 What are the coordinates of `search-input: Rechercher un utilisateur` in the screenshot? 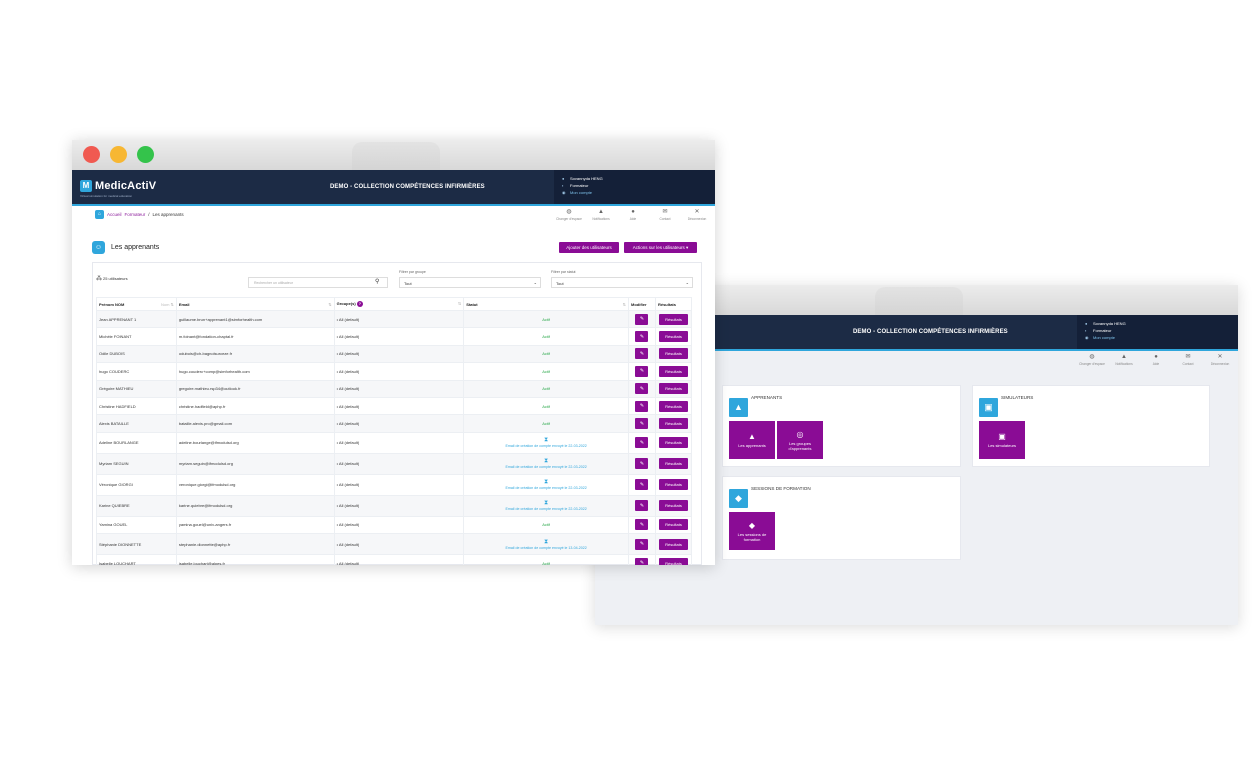 It's located at (318, 282).